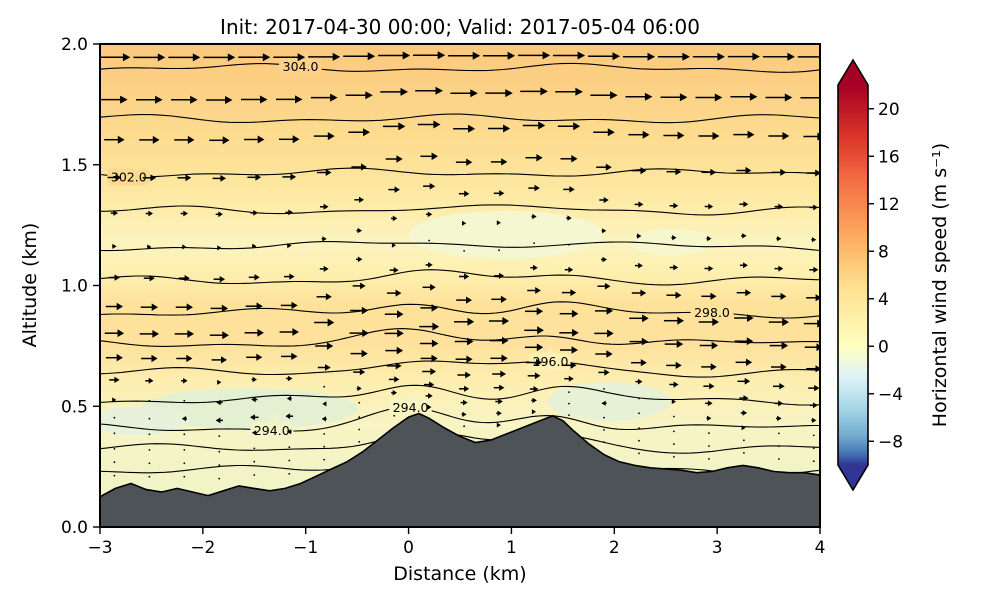 The image size is (1000, 600). I want to click on low-wind-patch, so click(145, 421).